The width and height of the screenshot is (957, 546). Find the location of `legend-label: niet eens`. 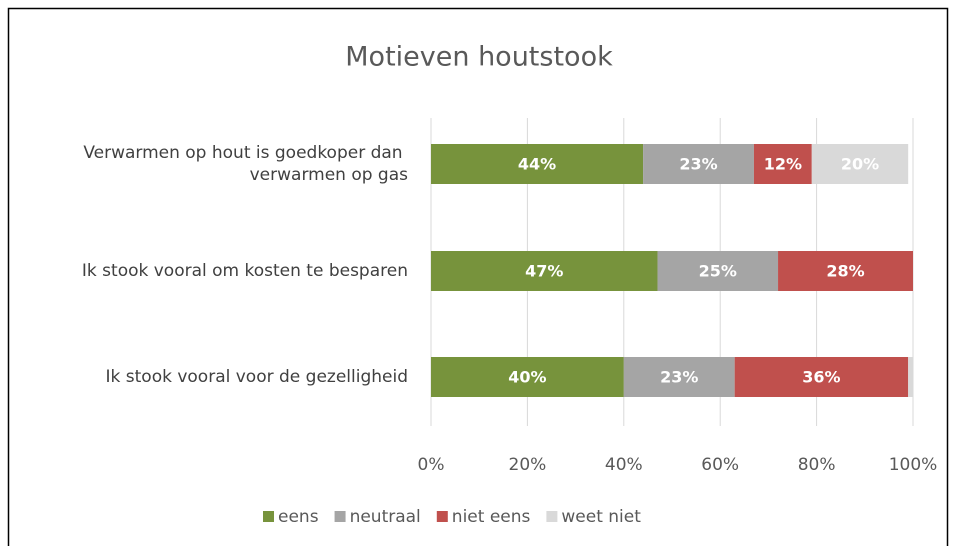

legend-label: niet eens is located at coordinates (491, 517).